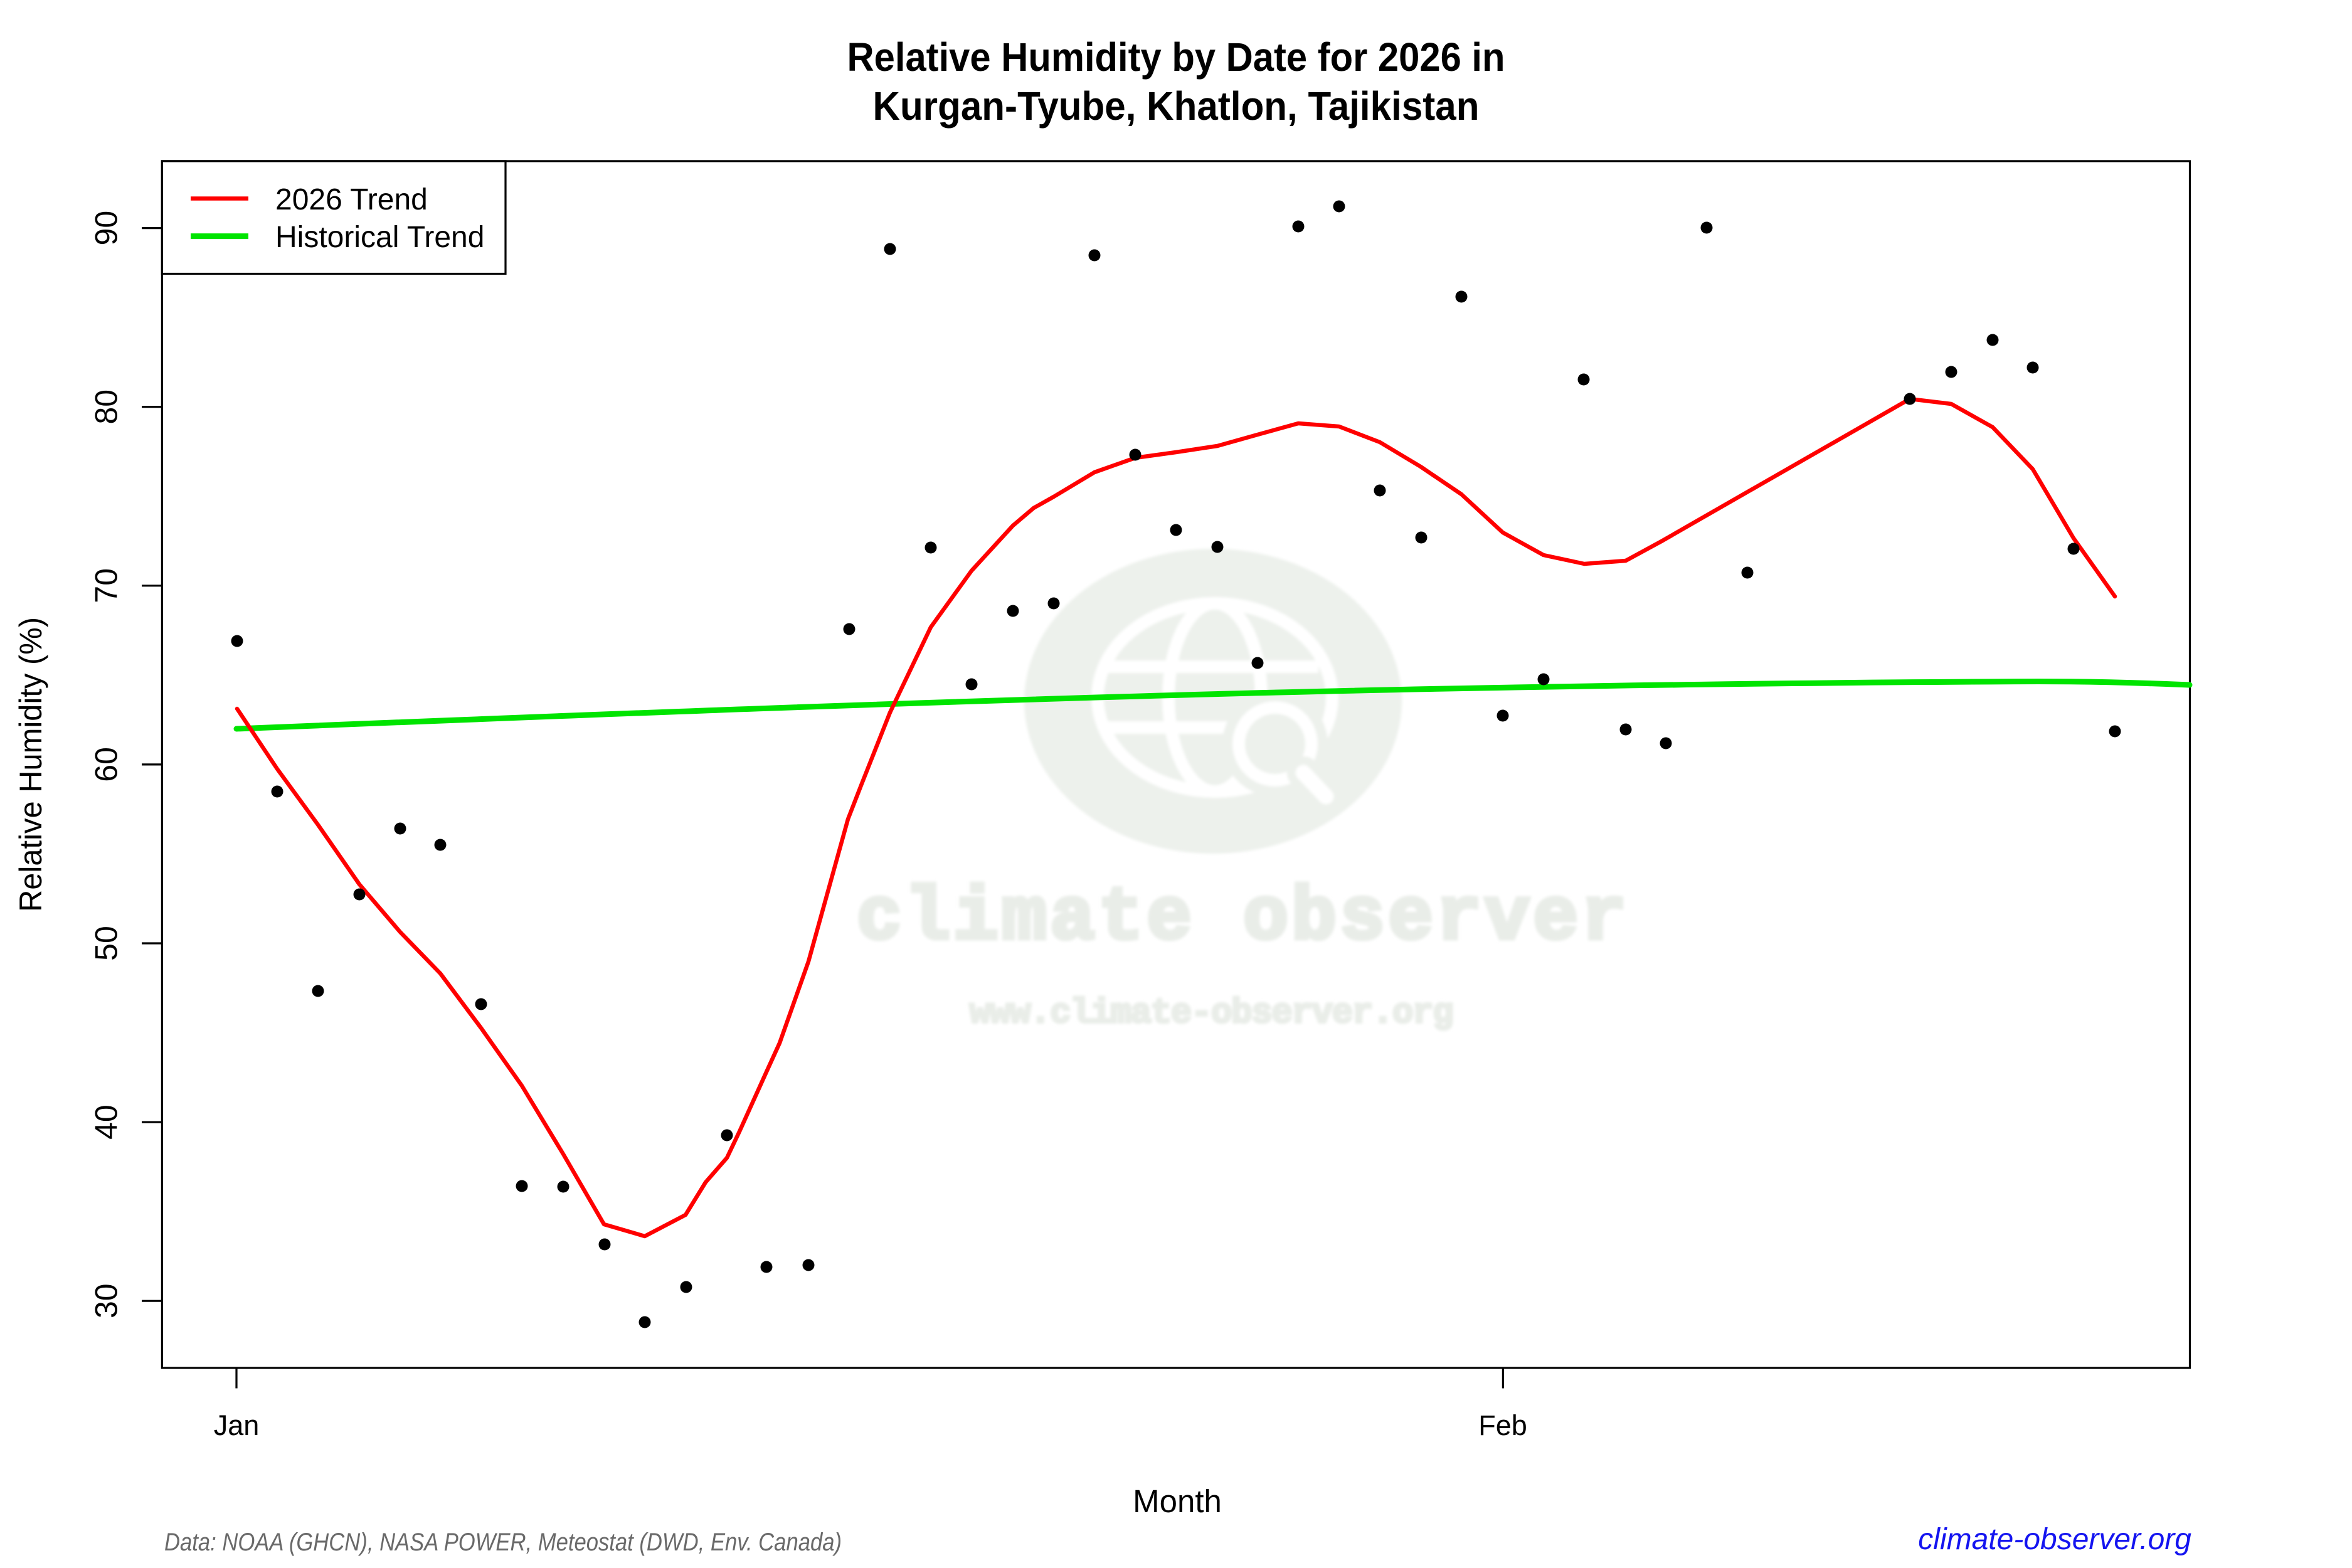 The image size is (2352, 1568). Describe the element at coordinates (106, 1300) in the screenshot. I see `svg-text: 30` at that location.